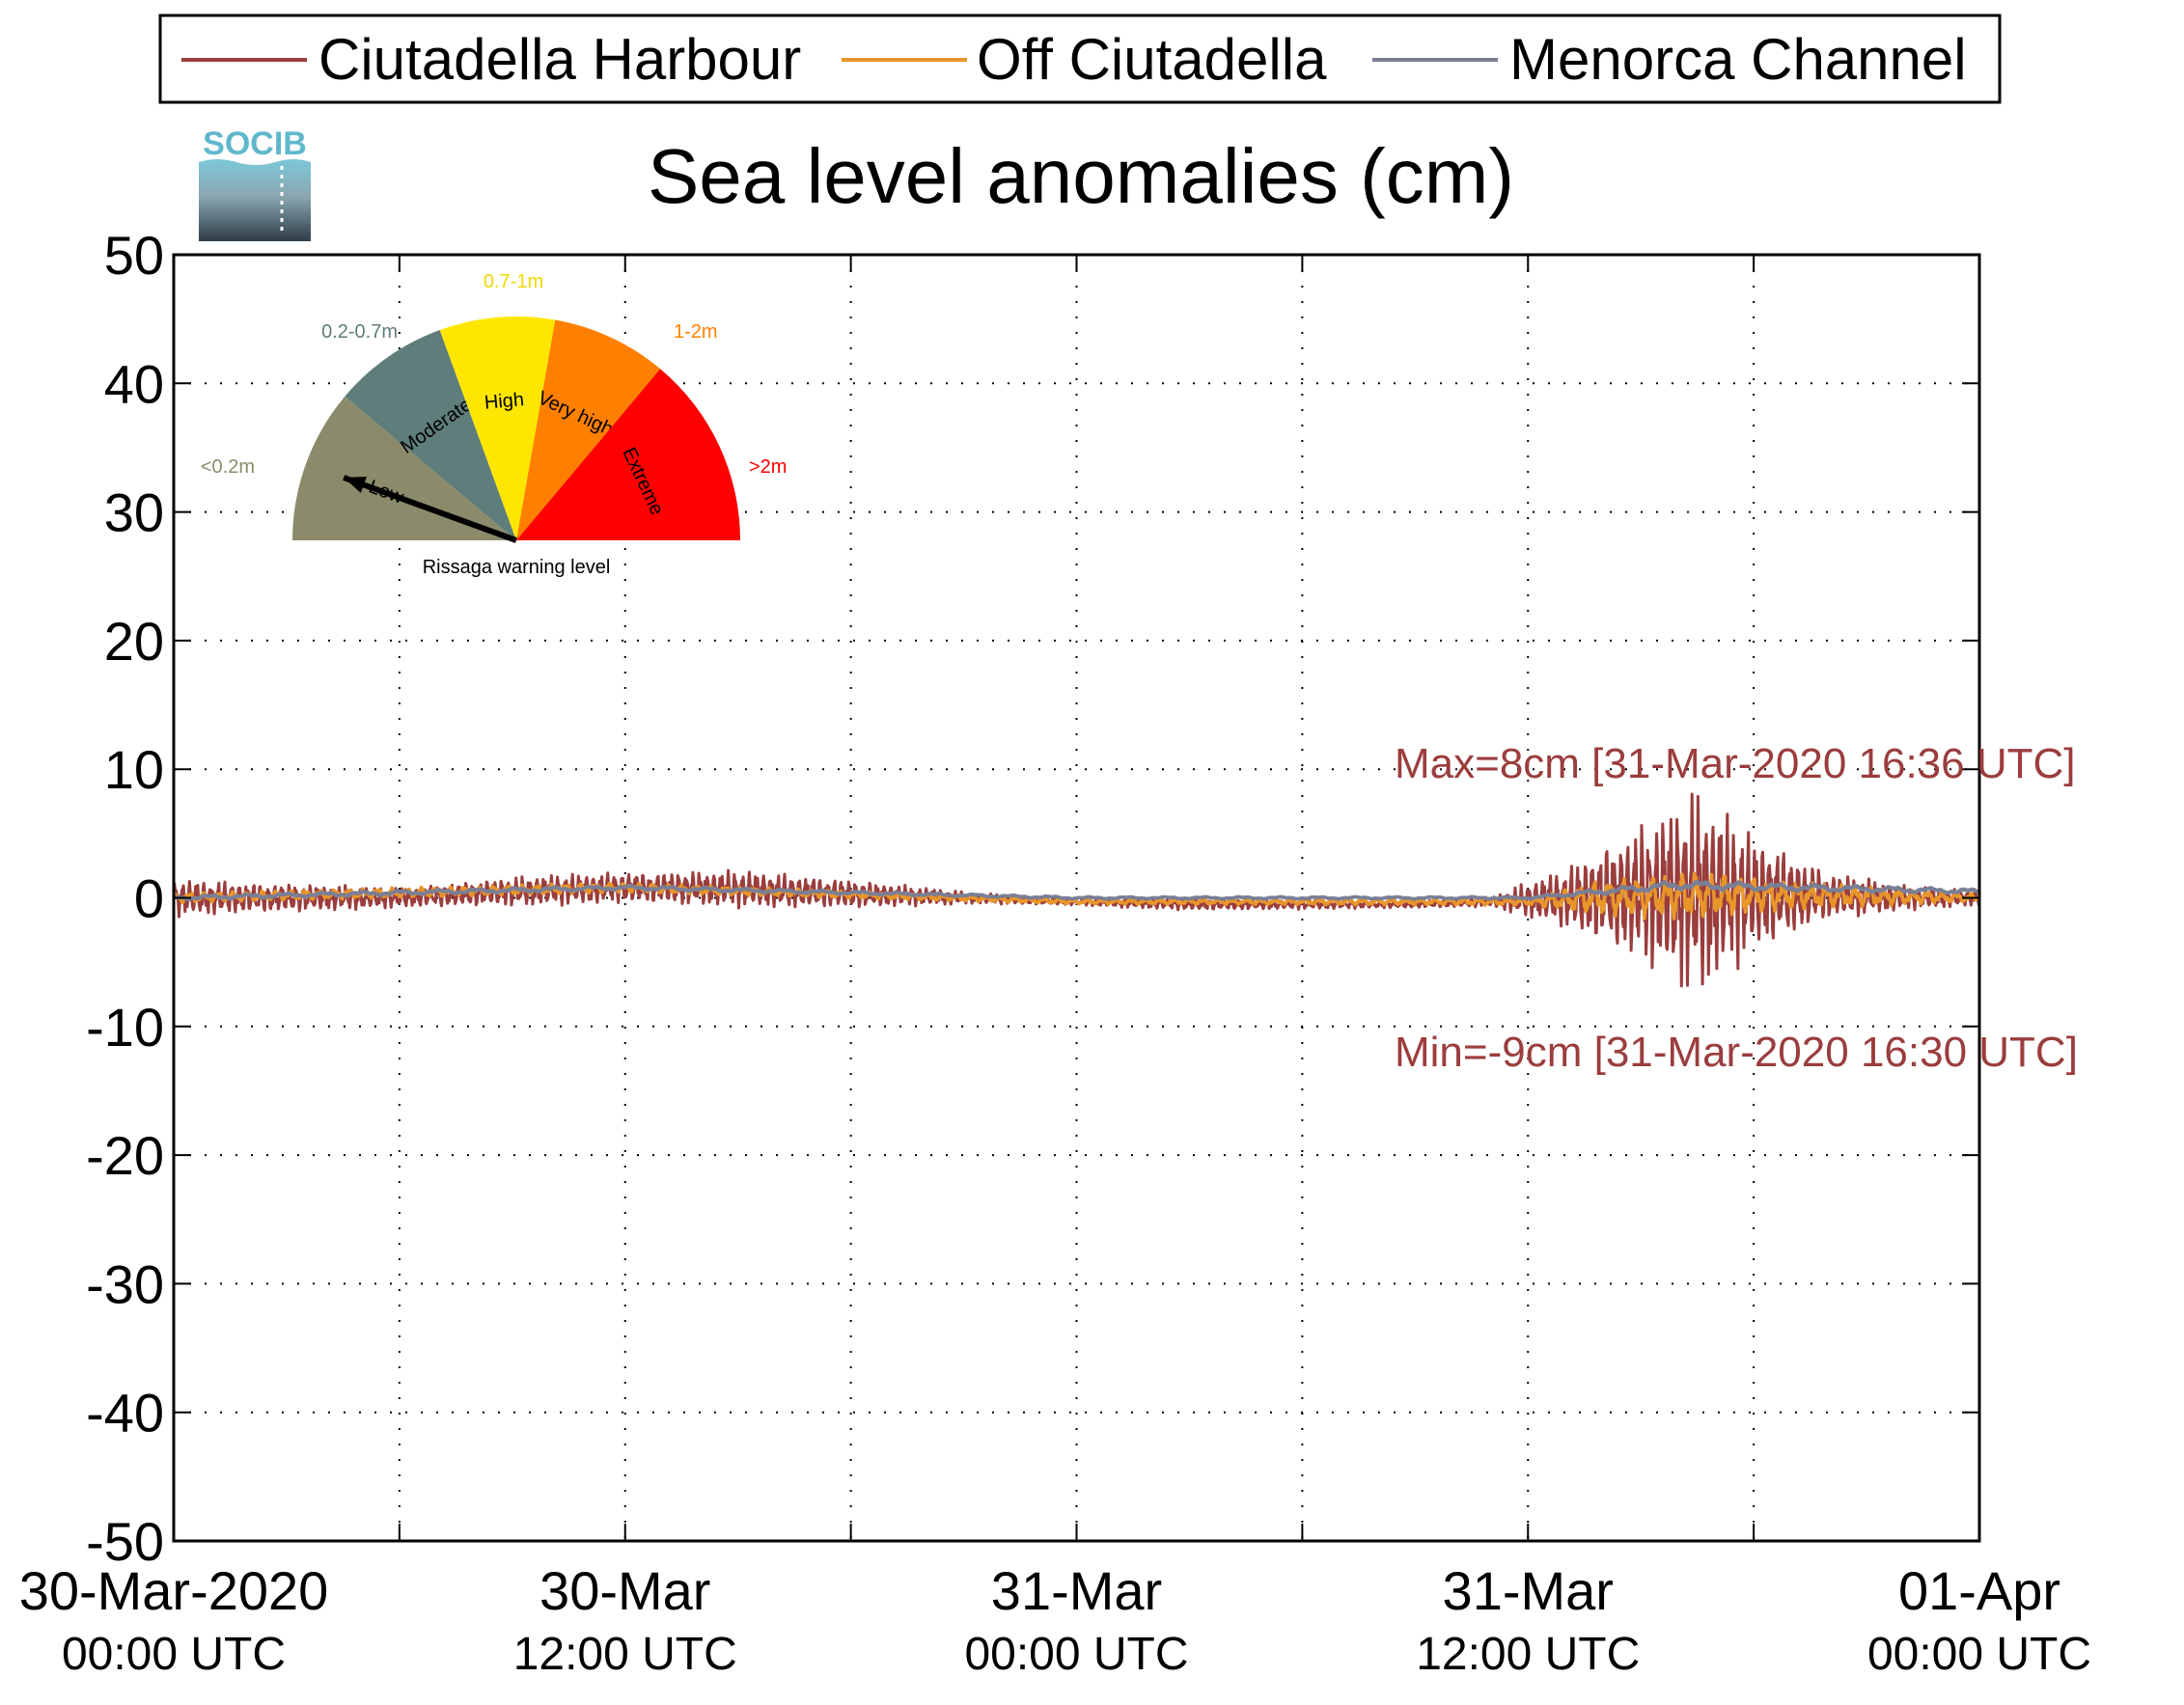  Describe the element at coordinates (1737, 1052) in the screenshot. I see `min-annotation: Min=-9cm [31-Mar-2020 16:30 UTC]` at that location.